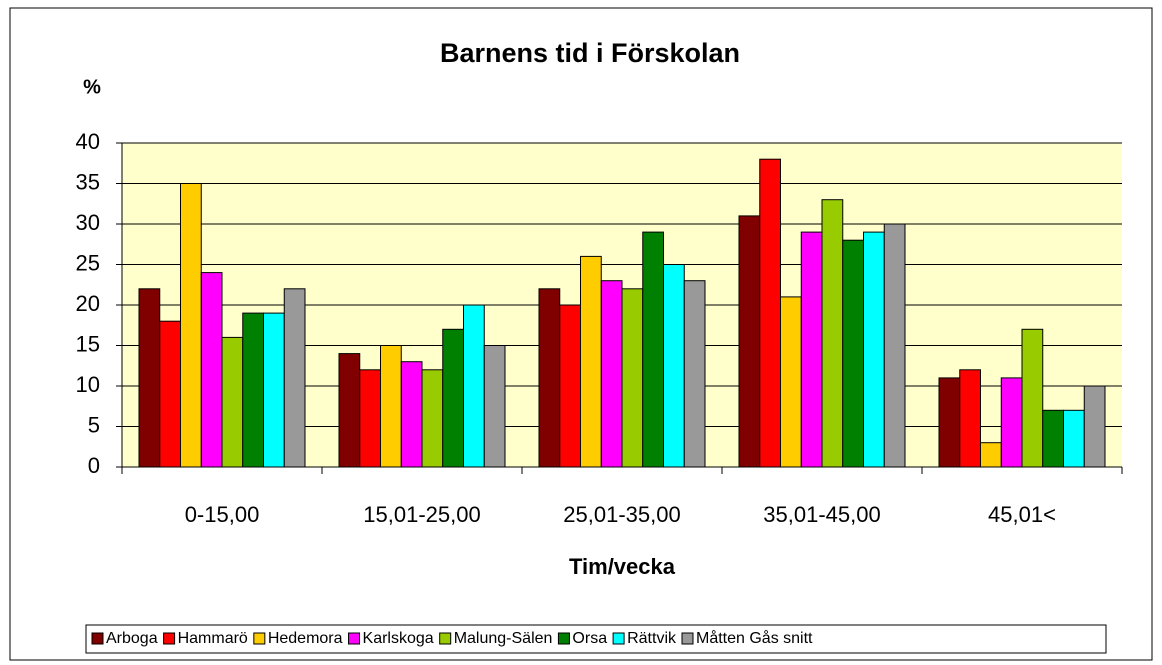 This screenshot has width=1162, height=665. Describe the element at coordinates (92, 87) in the screenshot. I see `y-axis-label: %` at that location.